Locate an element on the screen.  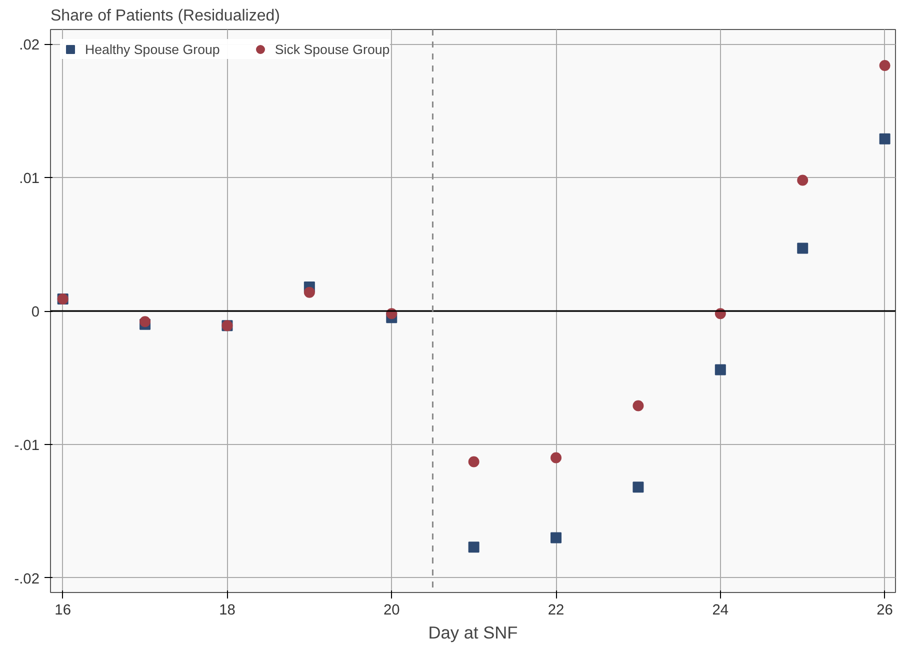
y-axis-title: Share of Patients (Residualized) is located at coordinates (165, 16).